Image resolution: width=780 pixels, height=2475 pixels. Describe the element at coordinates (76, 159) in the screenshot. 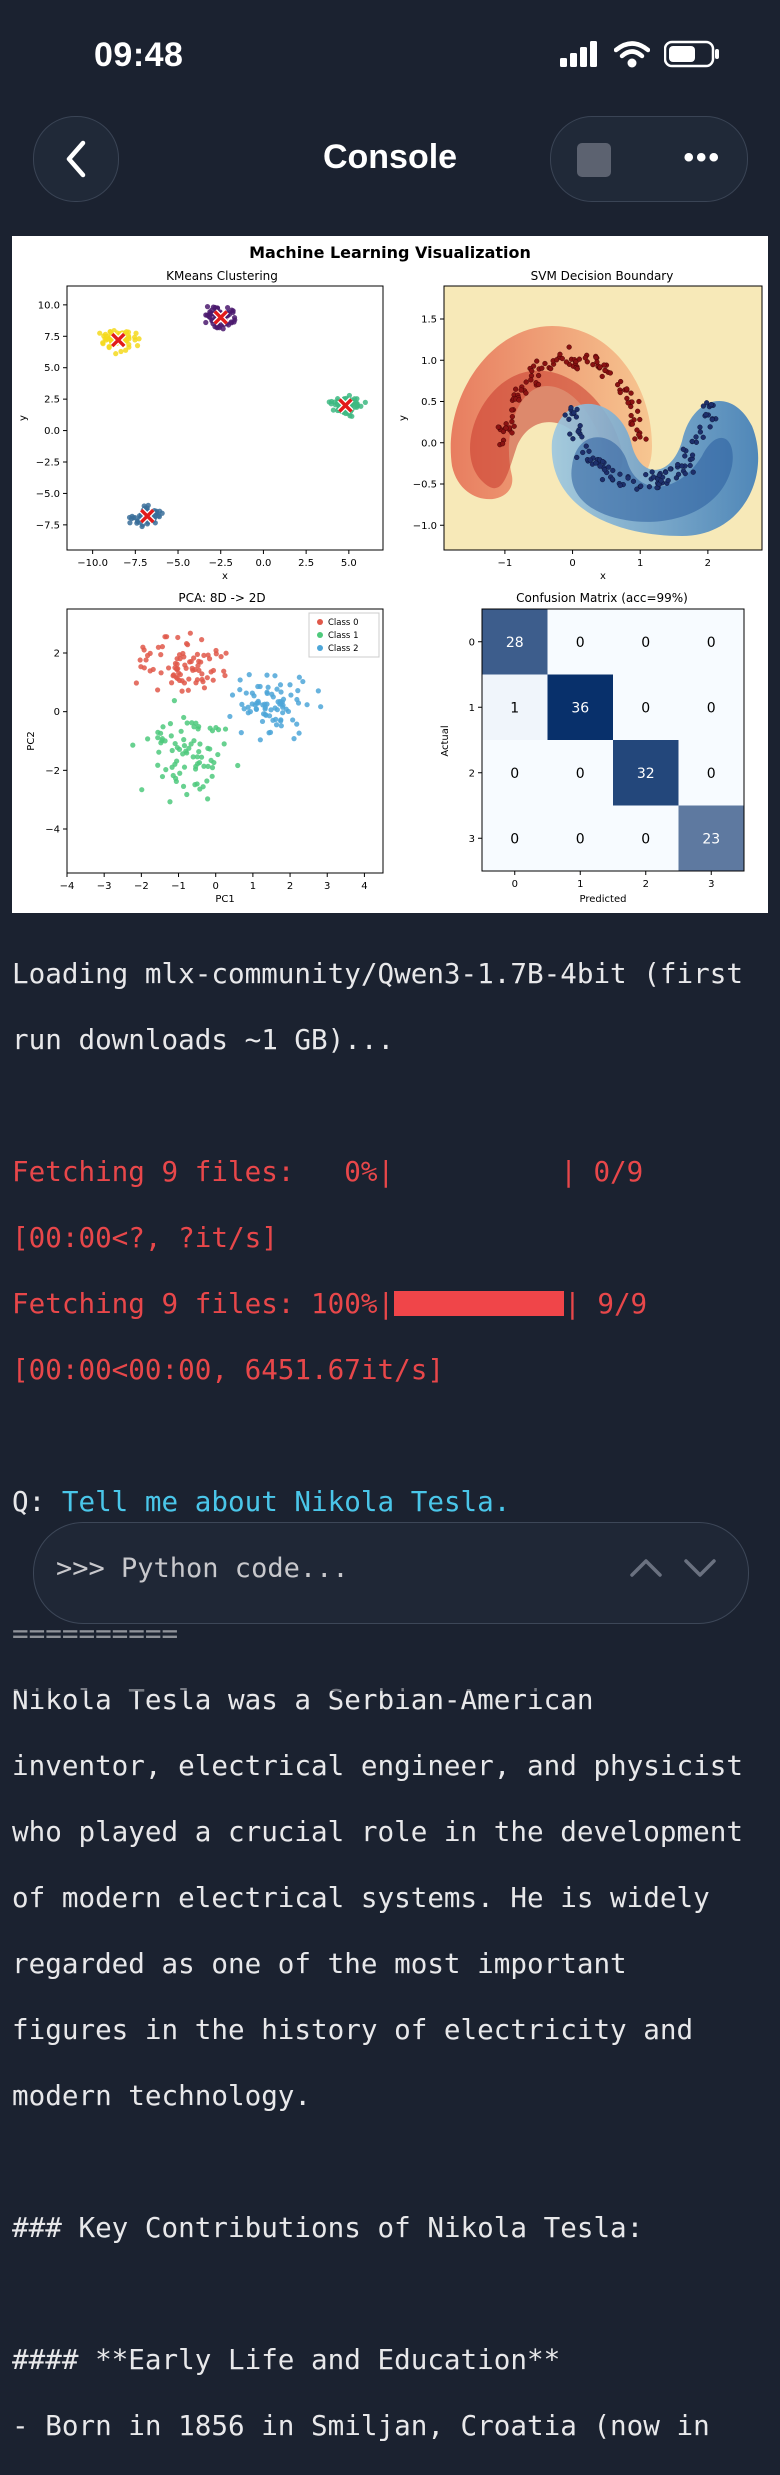

I see `back-button` at that location.